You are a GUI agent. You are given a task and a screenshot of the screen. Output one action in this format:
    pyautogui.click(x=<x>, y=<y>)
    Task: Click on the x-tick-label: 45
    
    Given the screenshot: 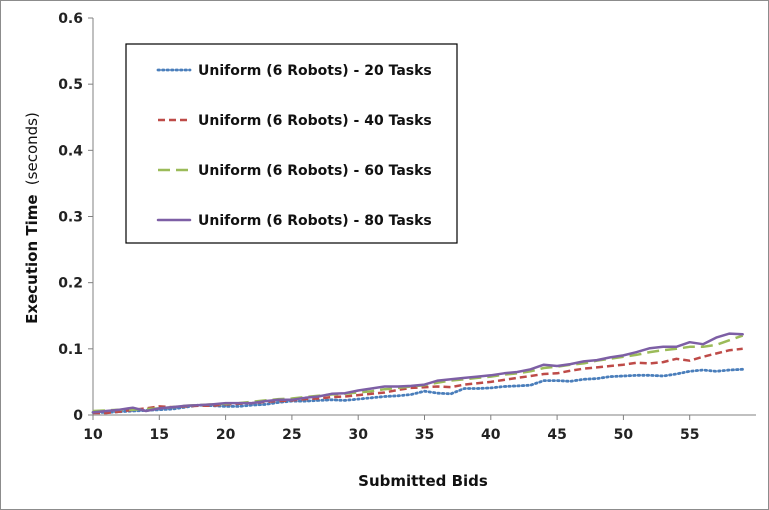 What is the action you would take?
    pyautogui.click(x=556, y=435)
    